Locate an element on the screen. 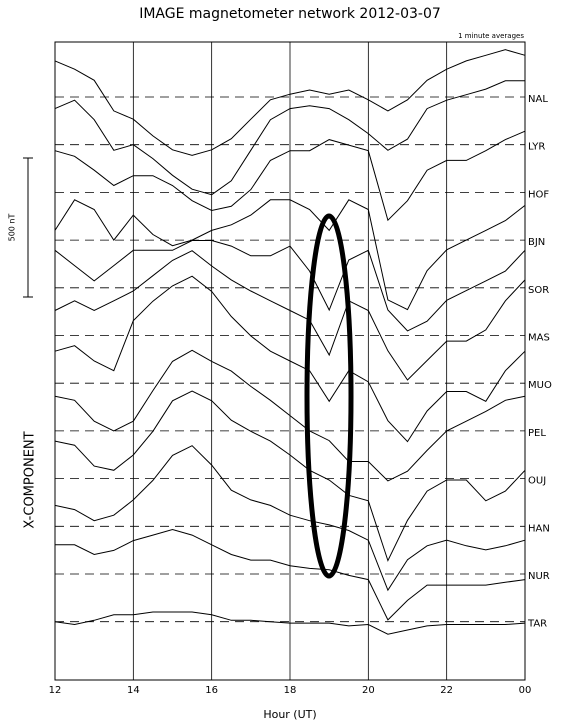 The width and height of the screenshot is (564, 727). x-tick-label: 22 is located at coordinates (446, 690).